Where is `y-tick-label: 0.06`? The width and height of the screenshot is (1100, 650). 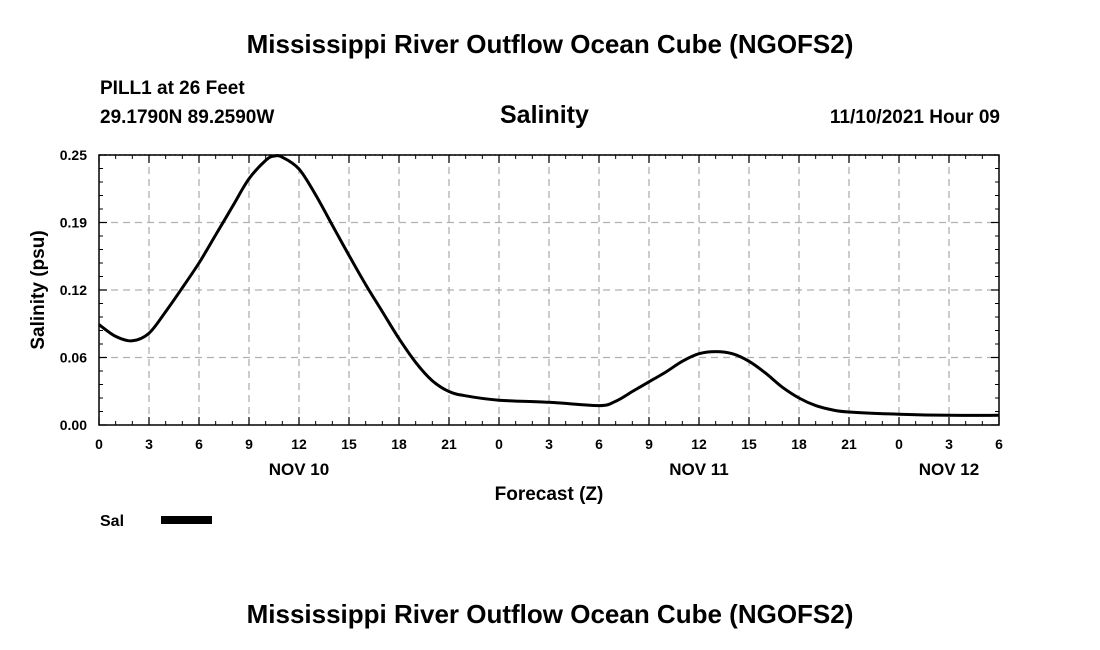 y-tick-label: 0.06 is located at coordinates (73, 358).